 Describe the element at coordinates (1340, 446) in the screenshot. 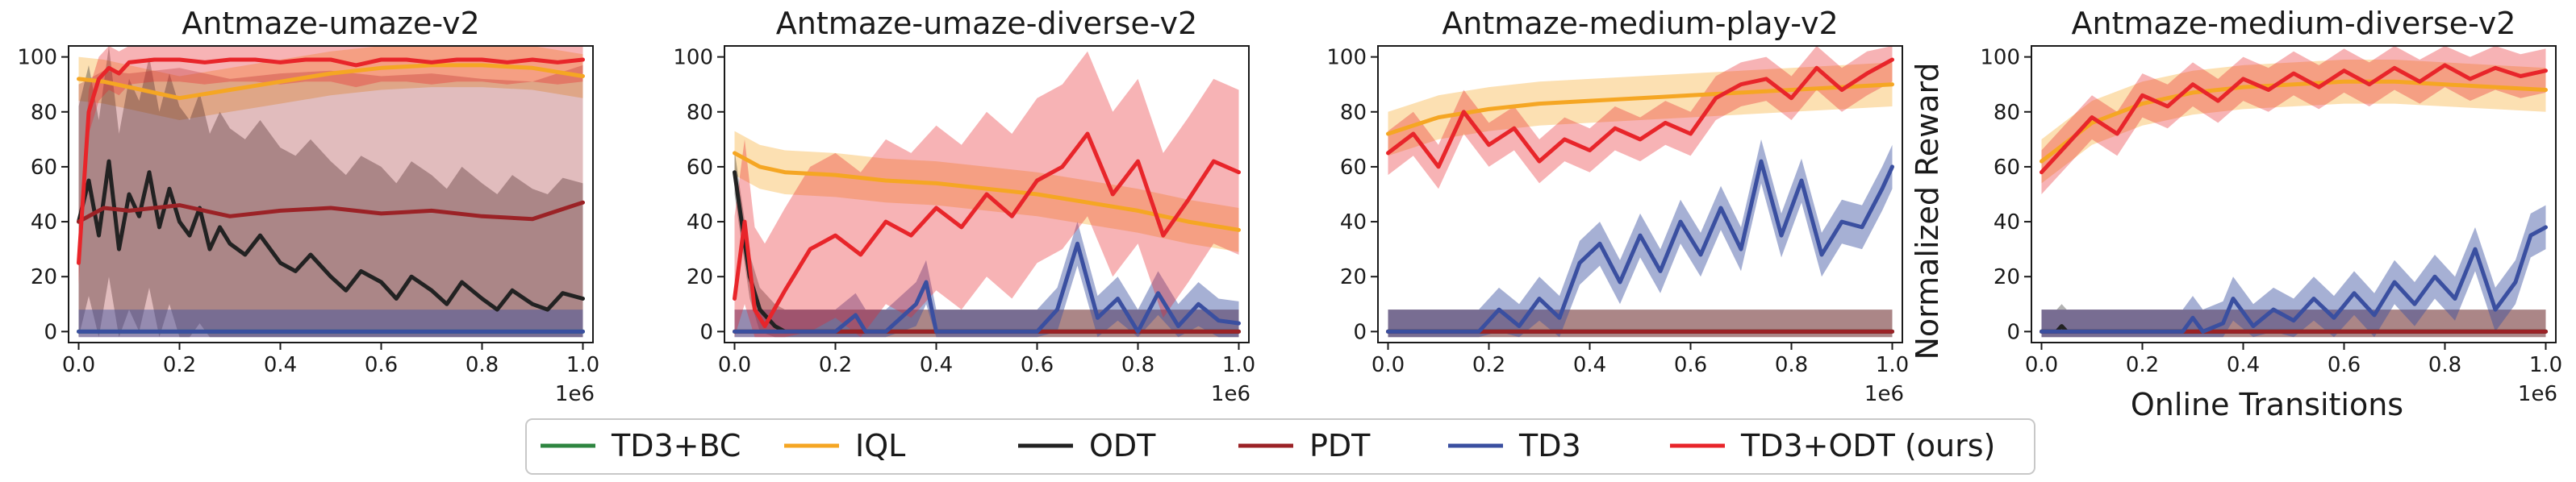

I see `legend-label-pdt: PDT` at that location.